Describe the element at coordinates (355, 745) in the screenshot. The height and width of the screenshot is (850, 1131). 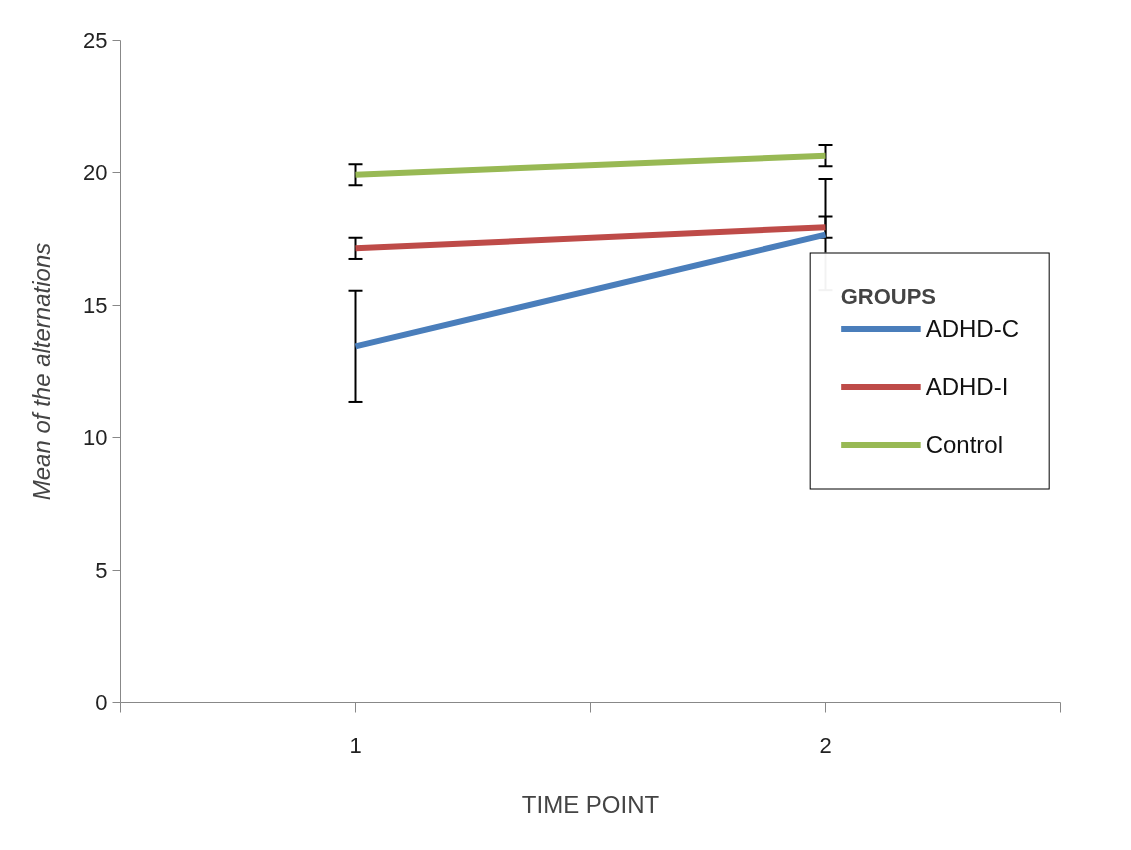
I see `x-tick-label: 1` at that location.